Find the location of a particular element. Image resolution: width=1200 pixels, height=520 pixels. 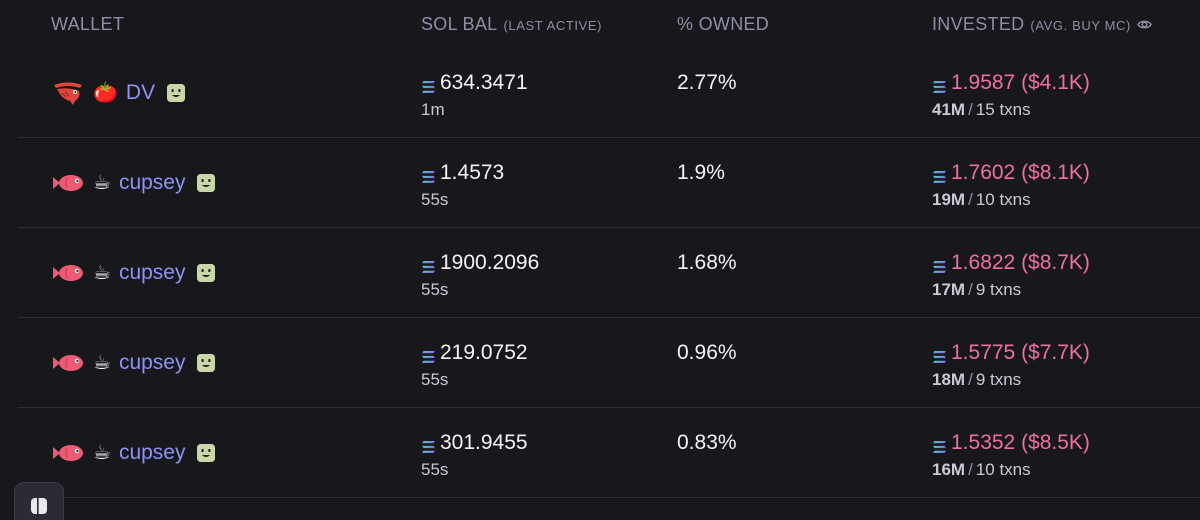

avg-buy-mc: 16M is located at coordinates (949, 469).